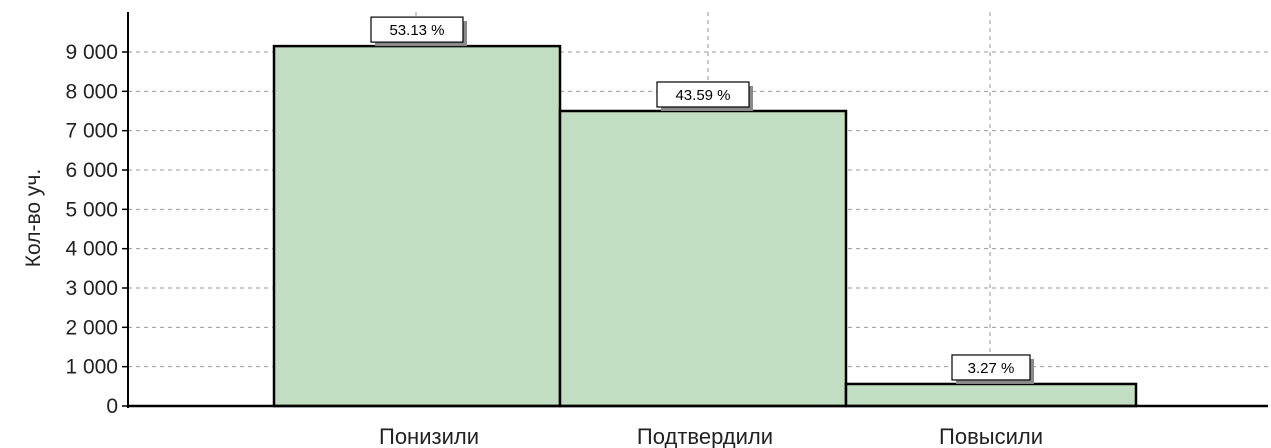  I want to click on x-tick-label: Подтвердили, so click(705, 436).